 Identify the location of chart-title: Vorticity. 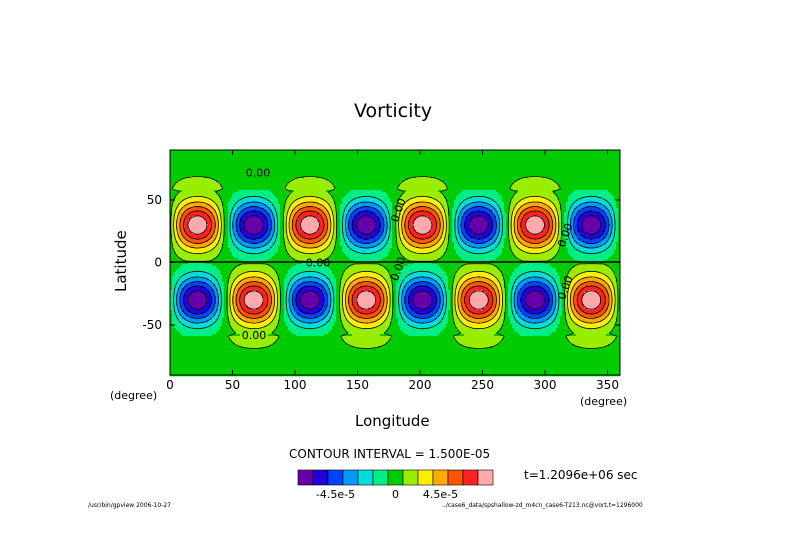
(393, 111).